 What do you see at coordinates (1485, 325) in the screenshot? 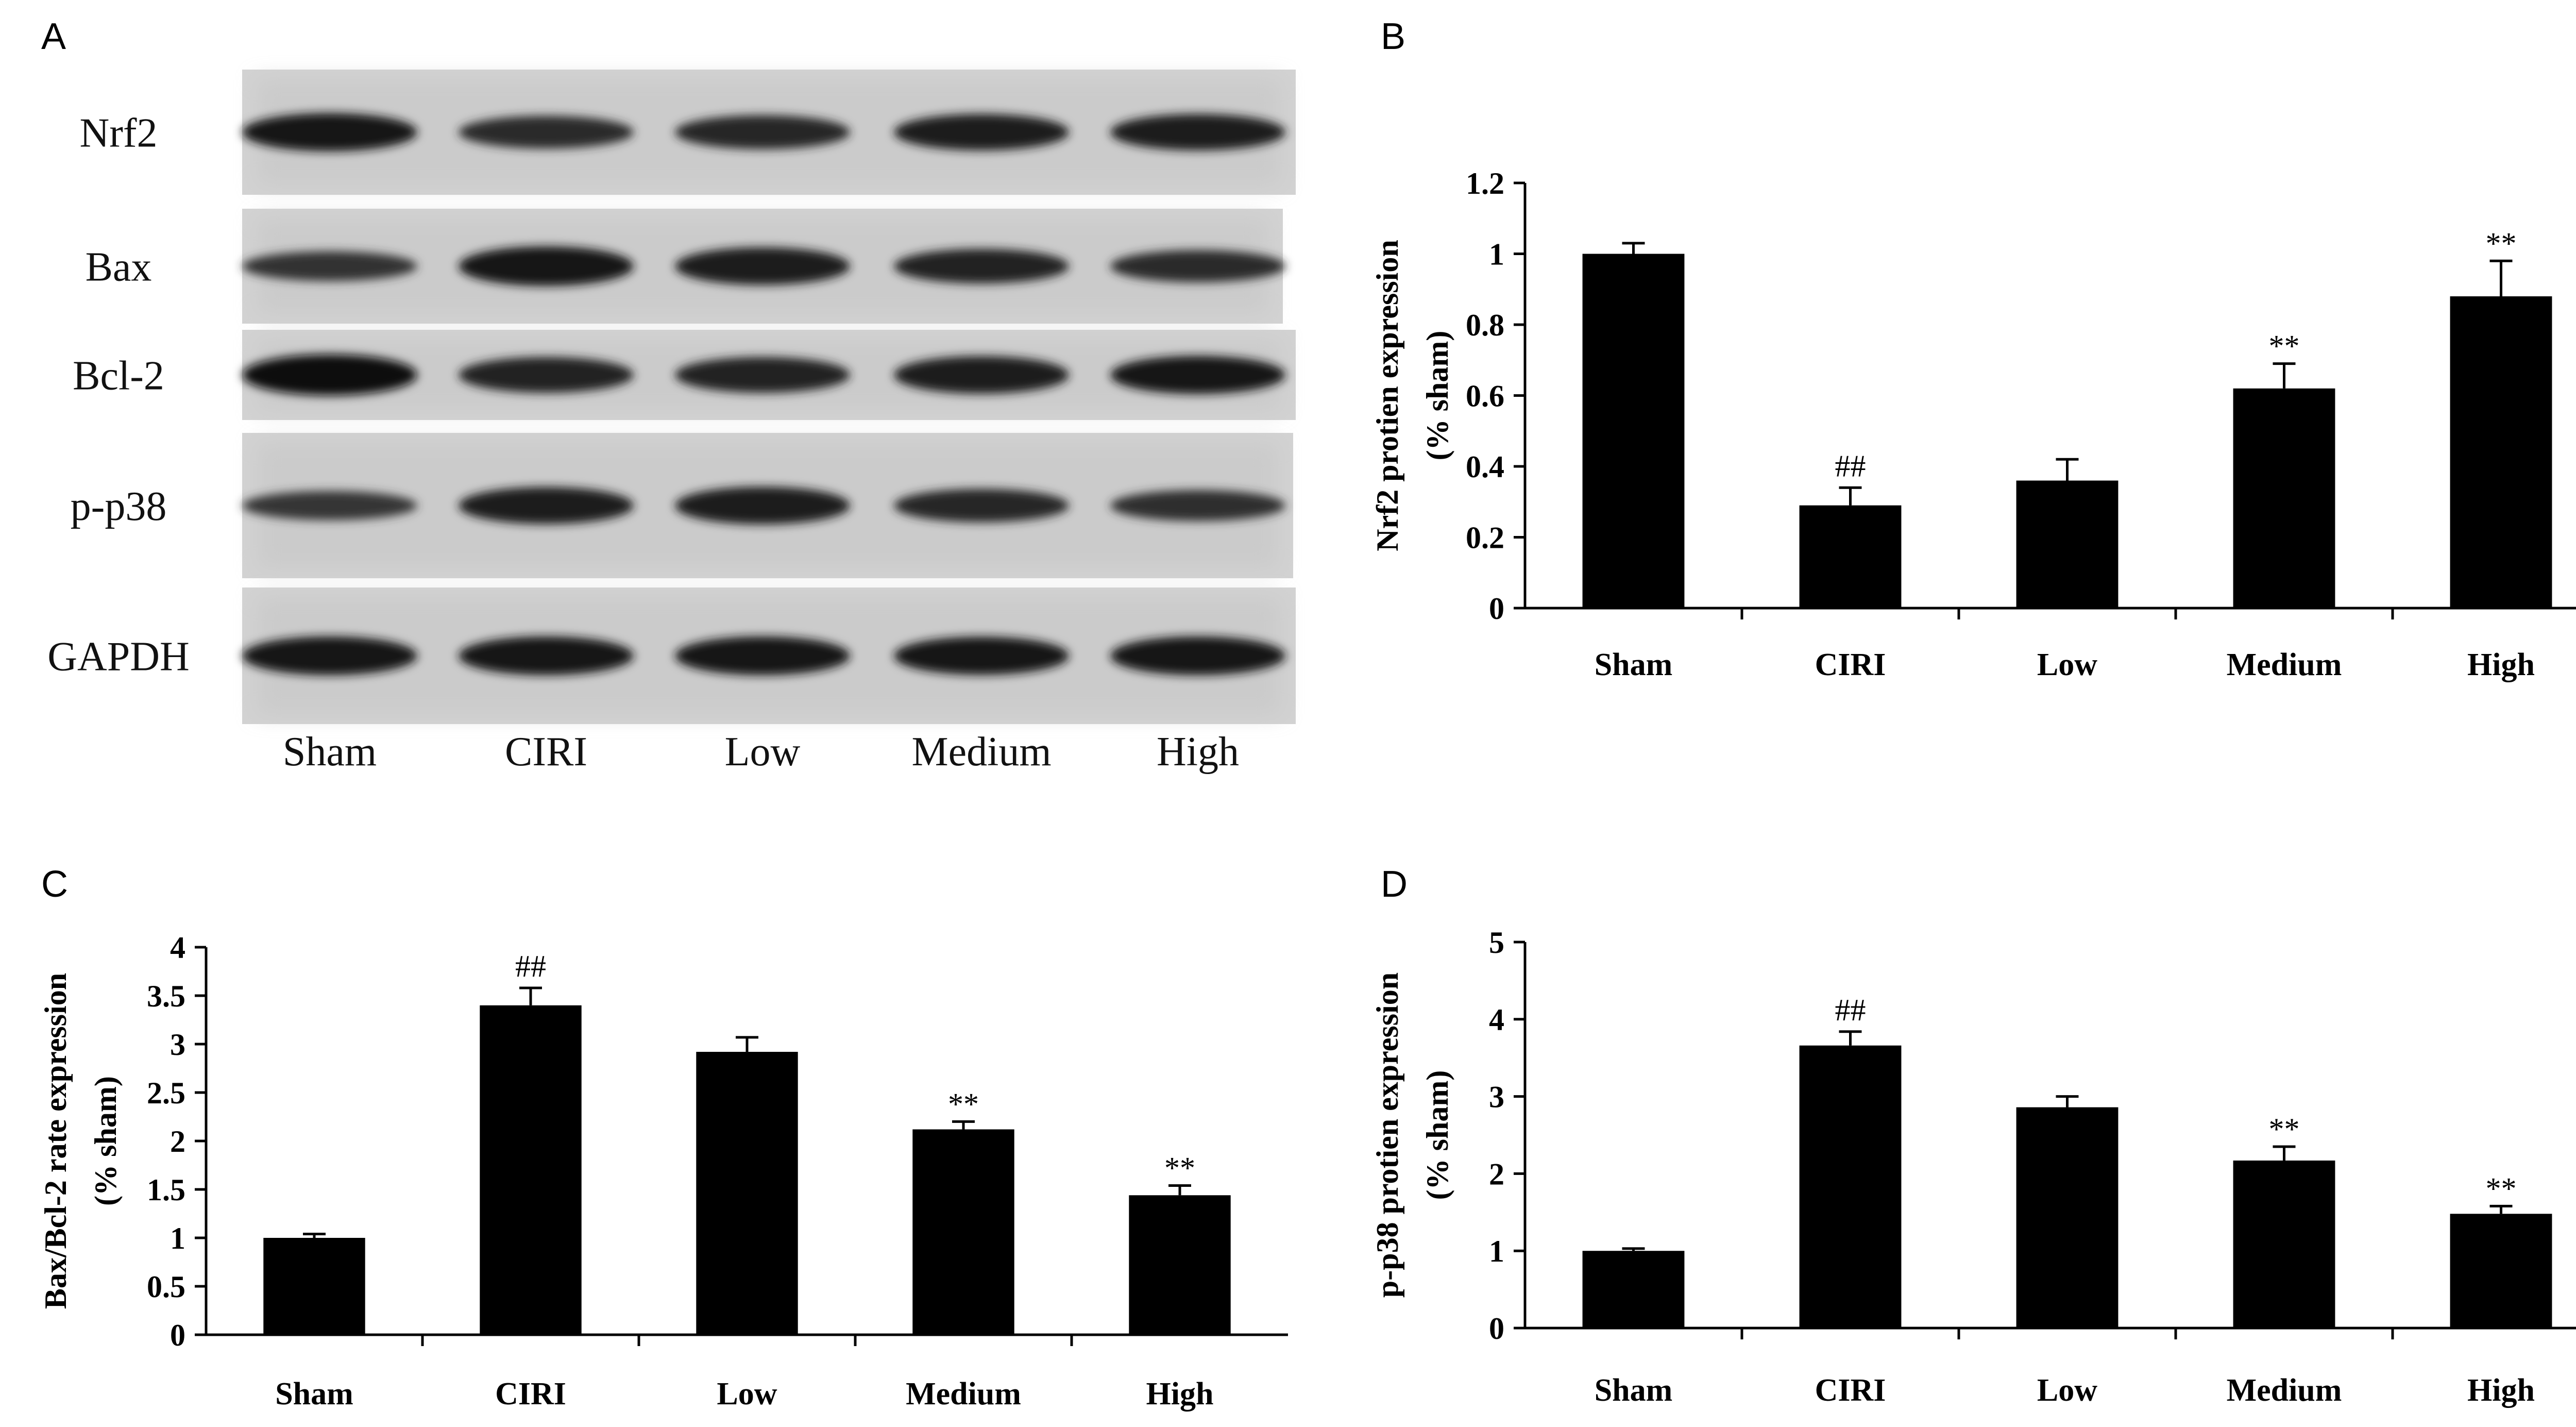
I see `y-tick-label: 0.8` at bounding box center [1485, 325].